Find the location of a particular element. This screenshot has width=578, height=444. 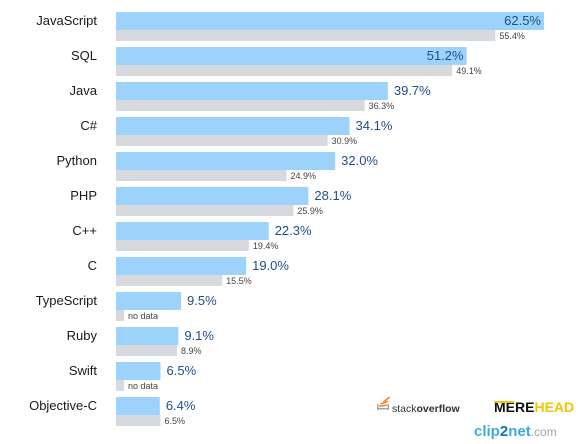

clip2net-wordmark: clip2net.com is located at coordinates (515, 431).